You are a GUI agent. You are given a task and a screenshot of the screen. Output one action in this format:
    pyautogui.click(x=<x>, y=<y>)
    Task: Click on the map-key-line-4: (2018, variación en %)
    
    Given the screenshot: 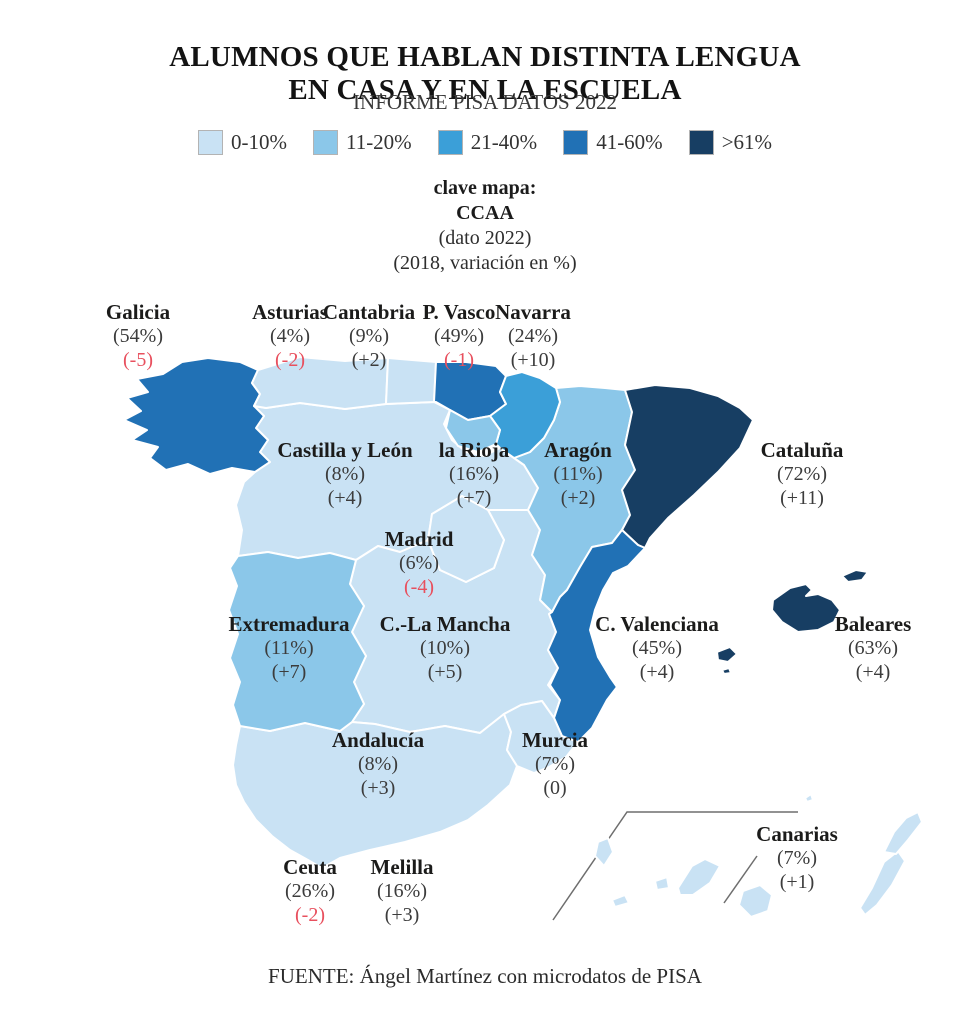 What is the action you would take?
    pyautogui.click(x=485, y=263)
    